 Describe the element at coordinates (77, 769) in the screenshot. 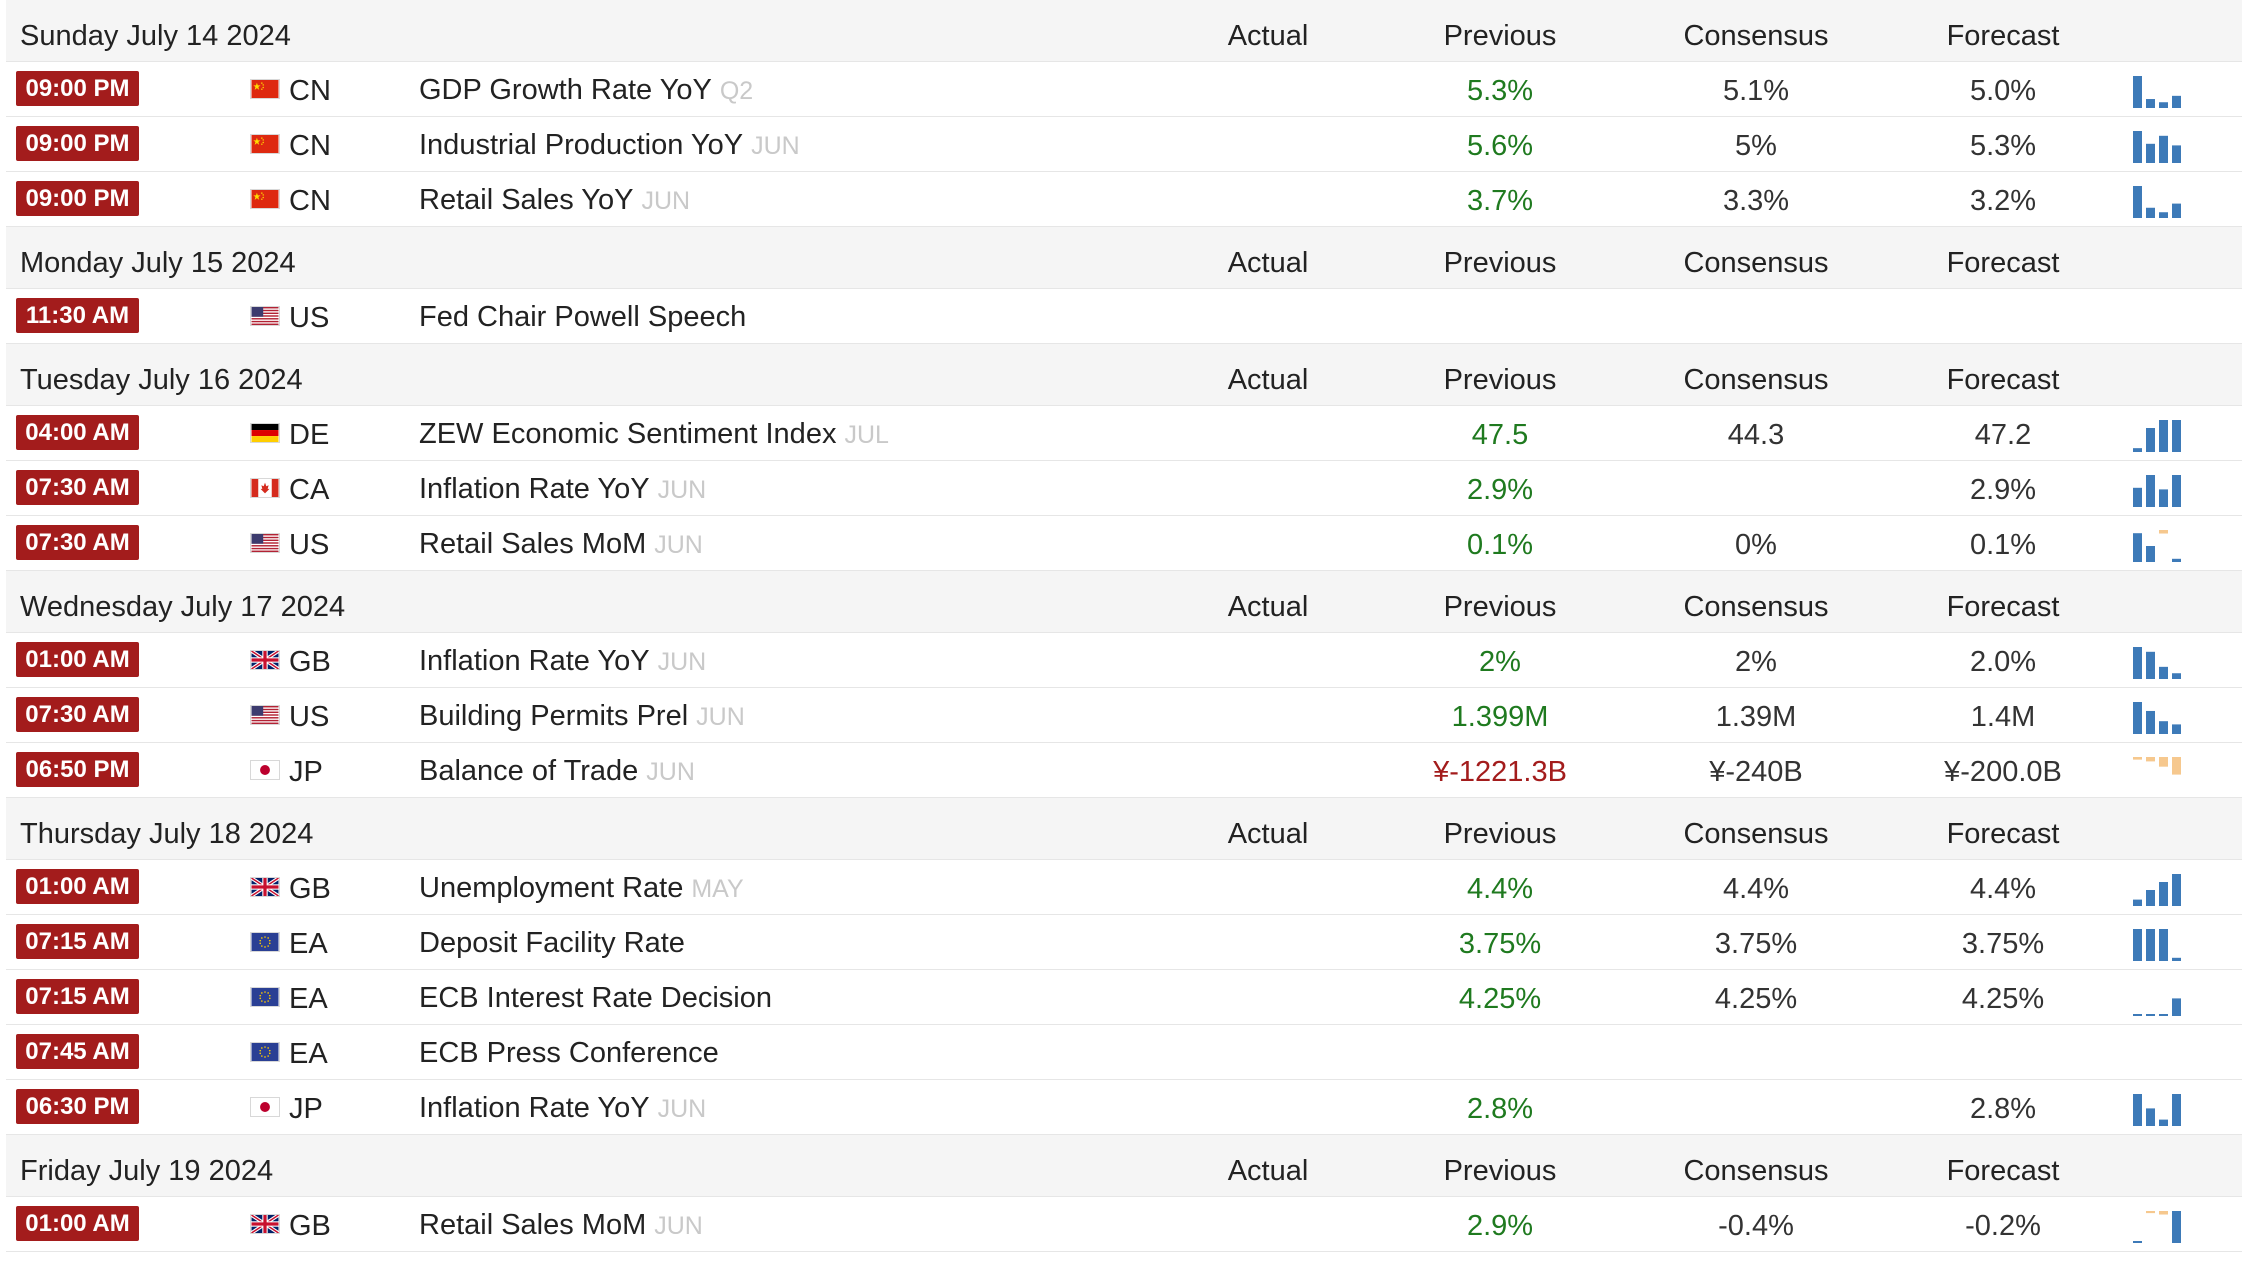

I see `event-time-badge: 06:50 PM` at that location.